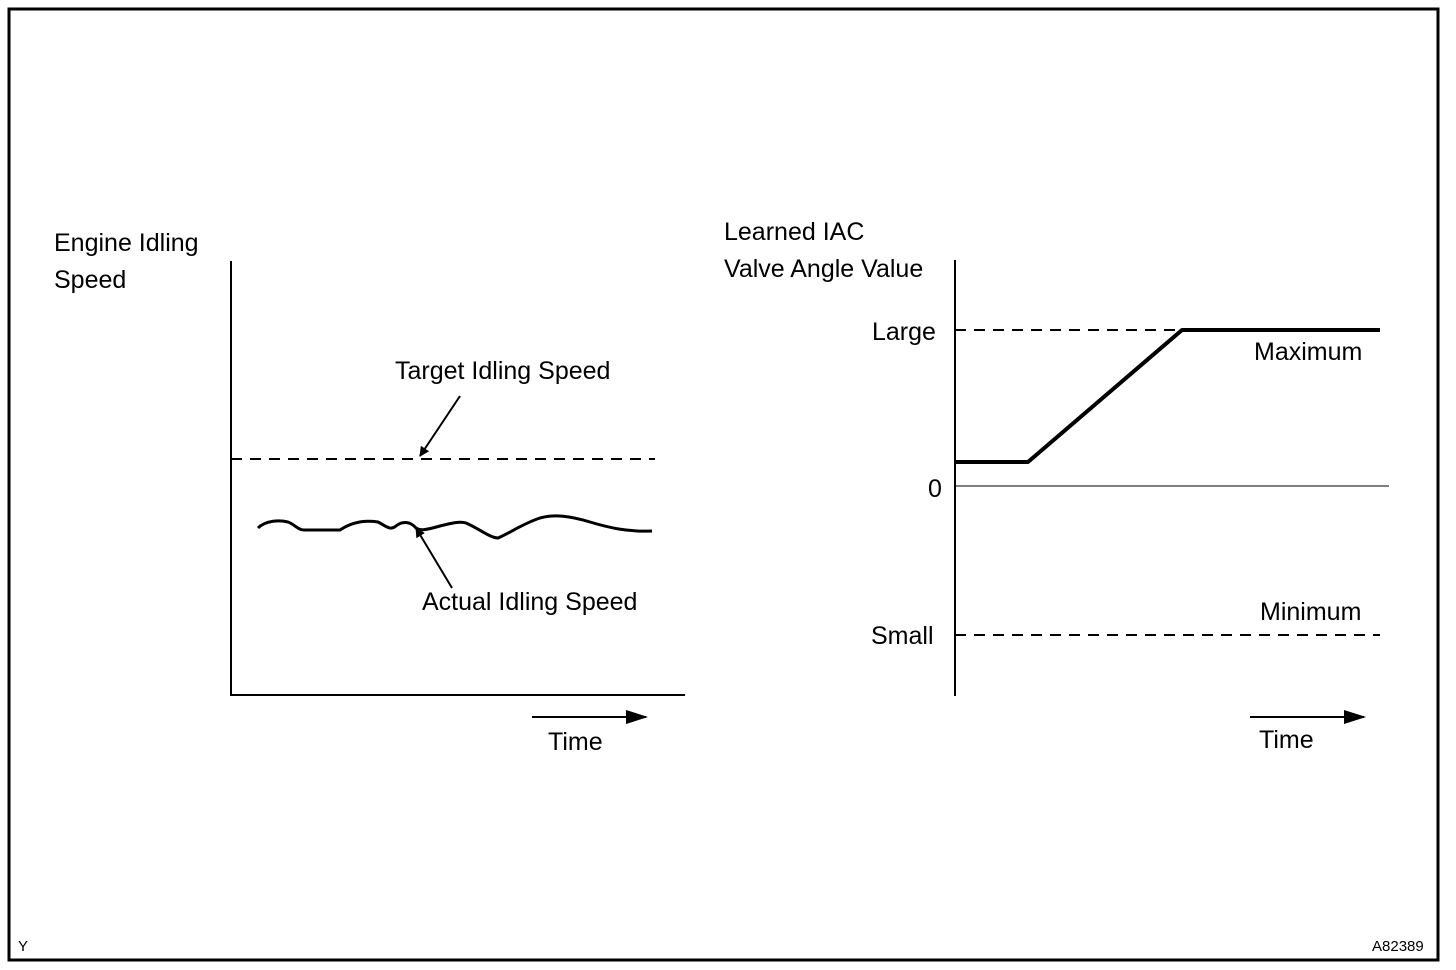 This screenshot has height=970, width=1456. Describe the element at coordinates (575, 742) in the screenshot. I see `left-time-label: Time` at that location.